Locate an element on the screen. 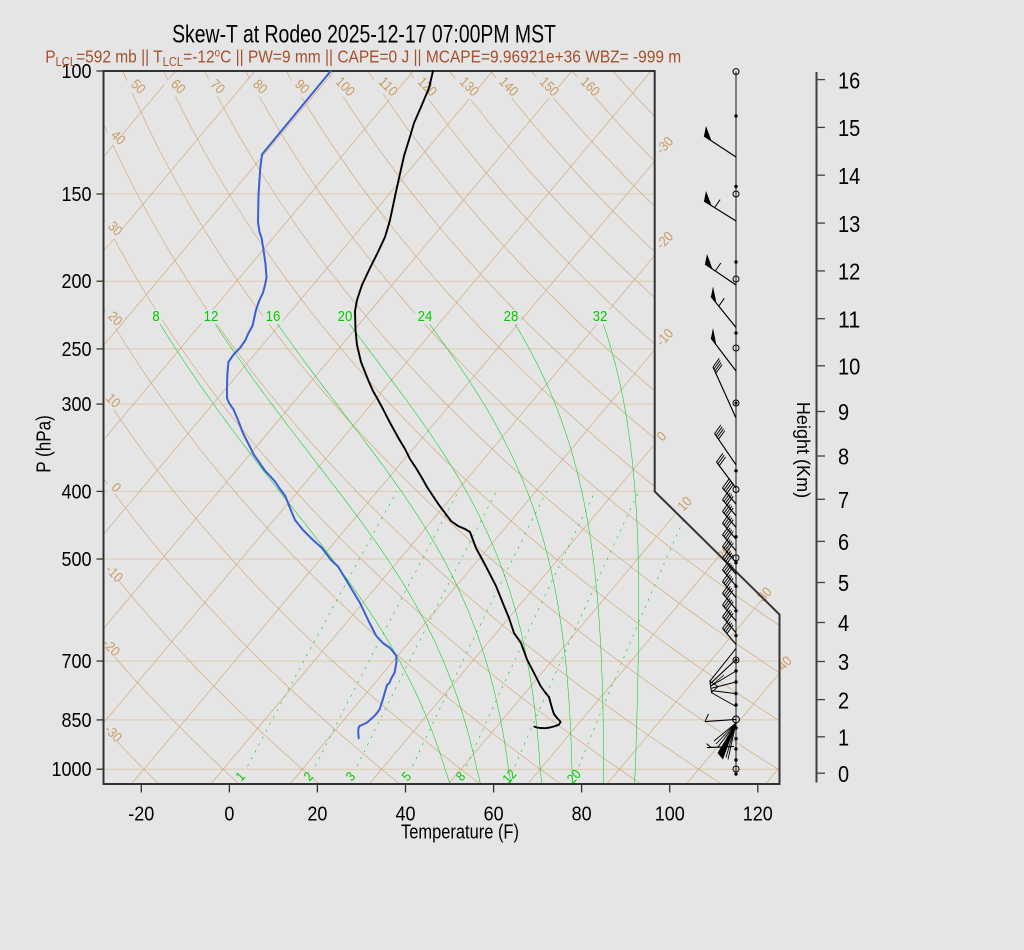  svg-text:Skew-T at Rodeo 2025-12-17 07:: Skew-T at Rodeo 2025-12-17 07:00PM MST is located at coordinates (364, 34).